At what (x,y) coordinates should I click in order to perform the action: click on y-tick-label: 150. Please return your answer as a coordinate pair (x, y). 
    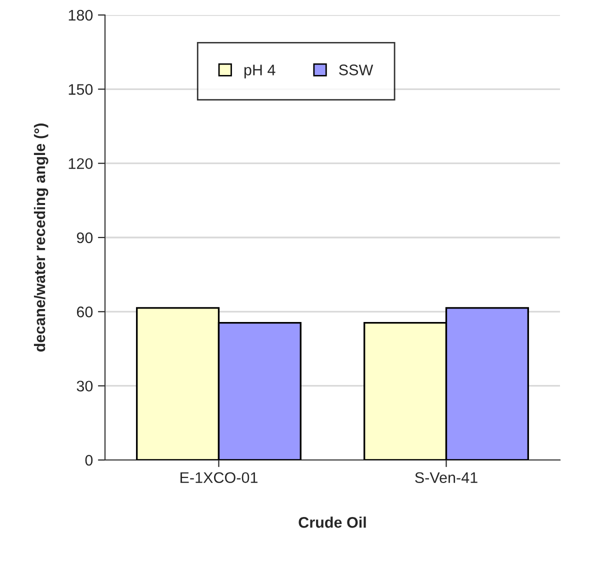
    Looking at the image, I should click on (80, 89).